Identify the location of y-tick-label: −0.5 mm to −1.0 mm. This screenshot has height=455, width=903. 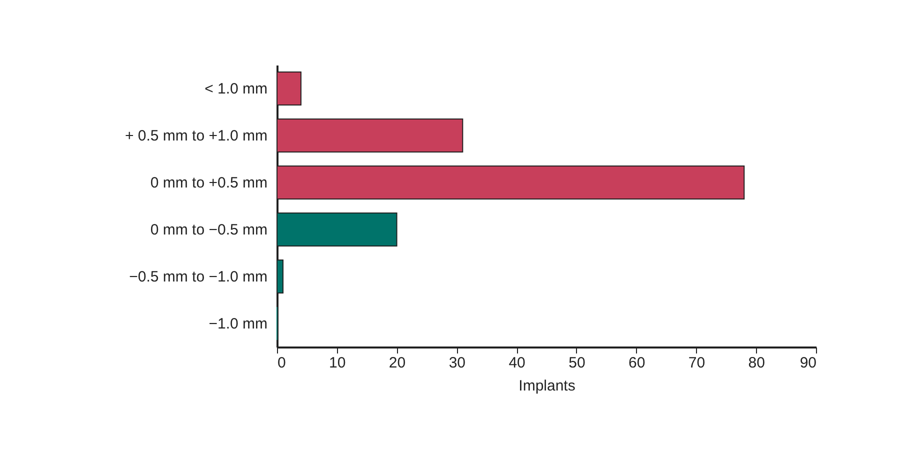
(198, 277).